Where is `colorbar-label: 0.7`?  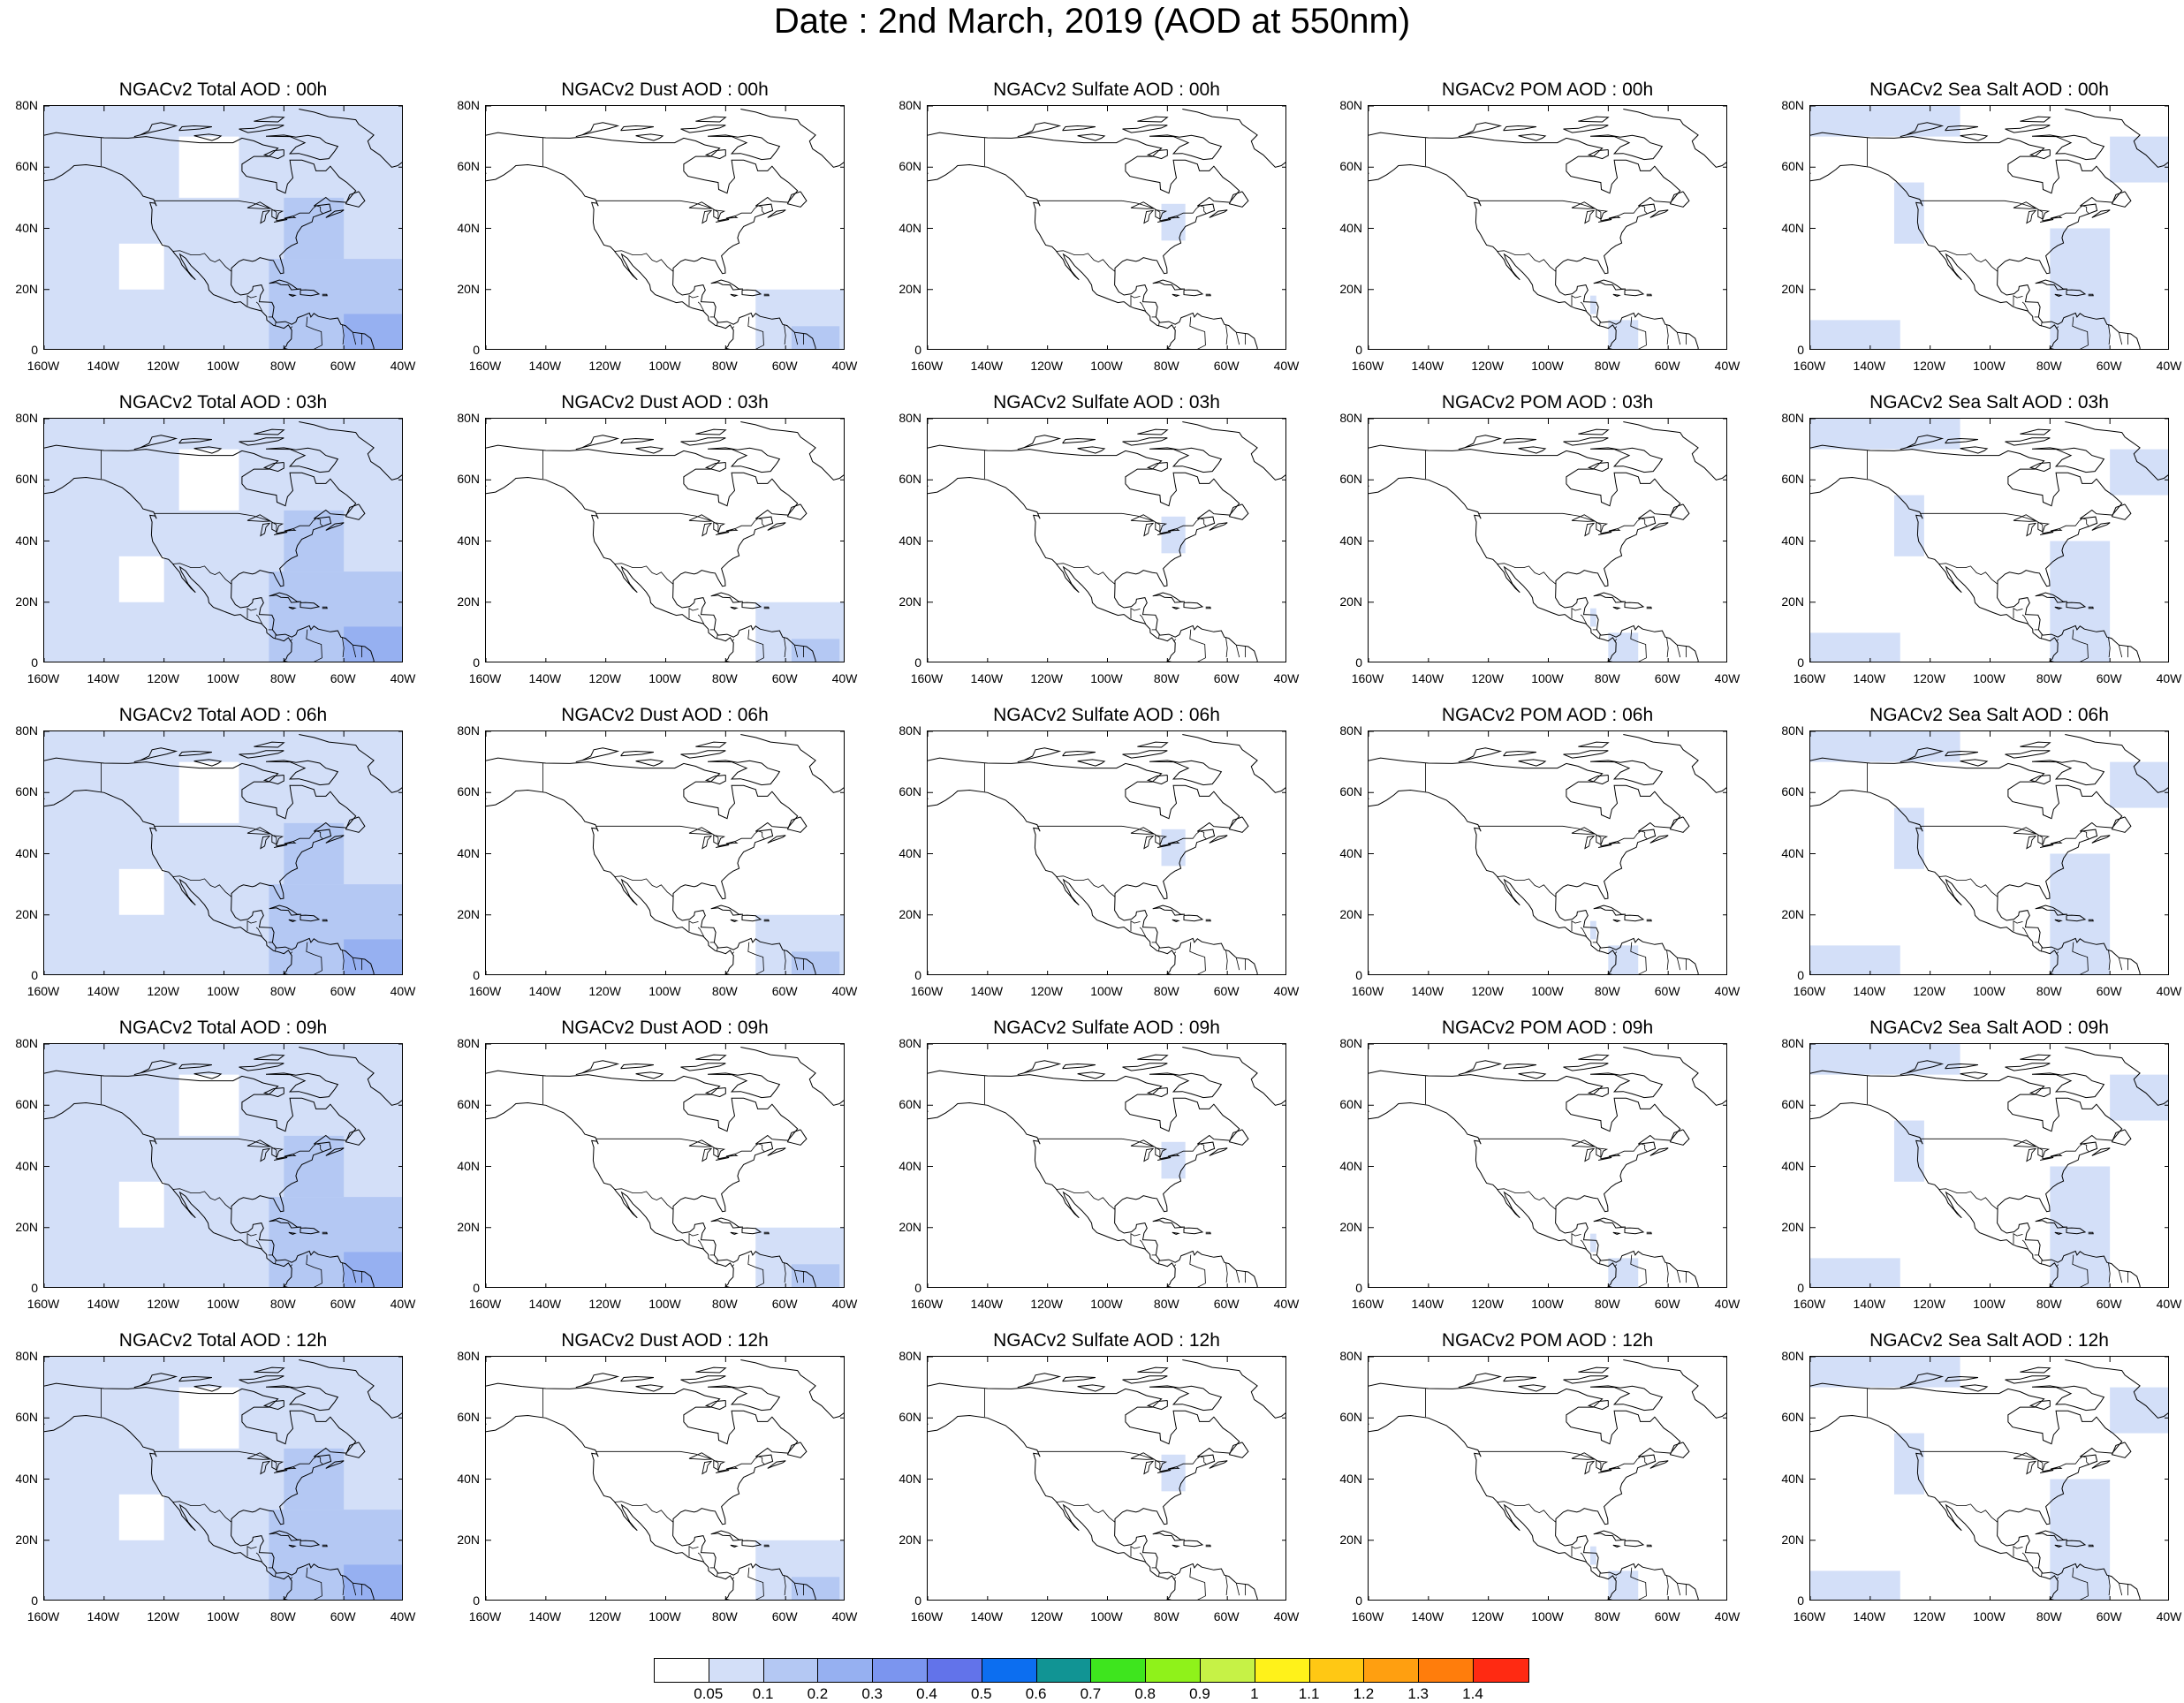
colorbar-label: 0.7 is located at coordinates (1091, 1693).